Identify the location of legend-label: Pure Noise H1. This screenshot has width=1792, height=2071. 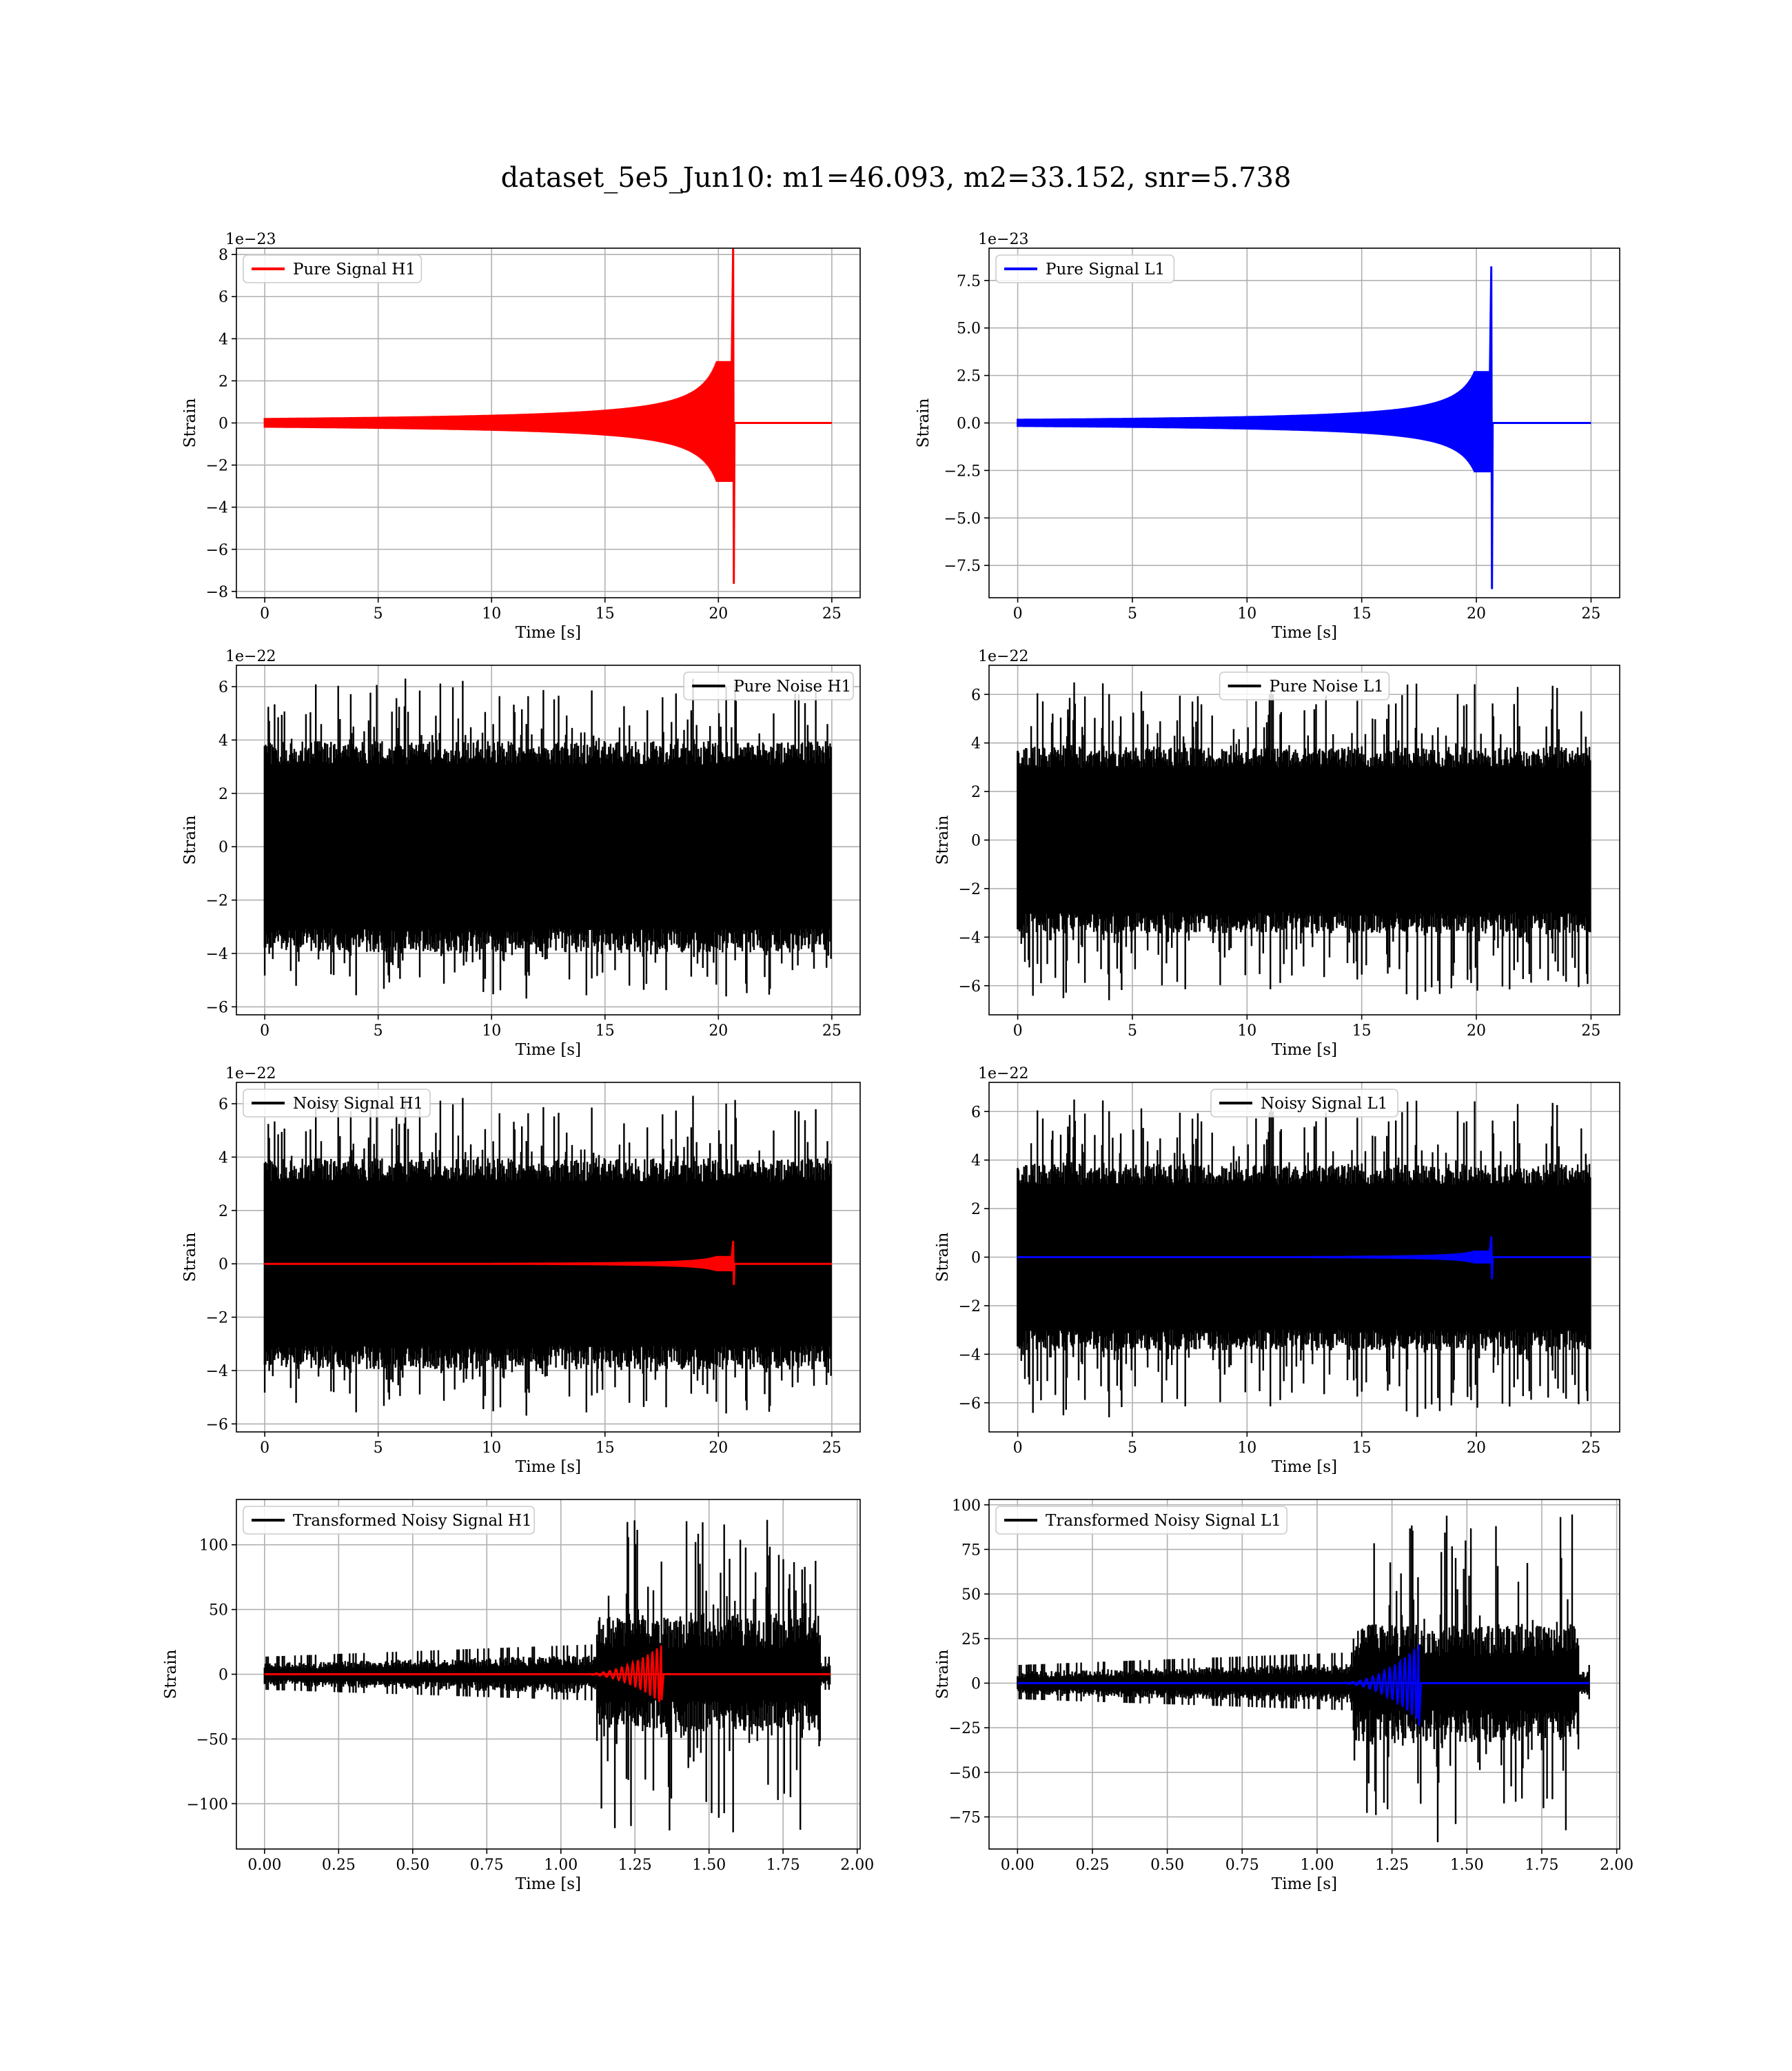
(792, 687).